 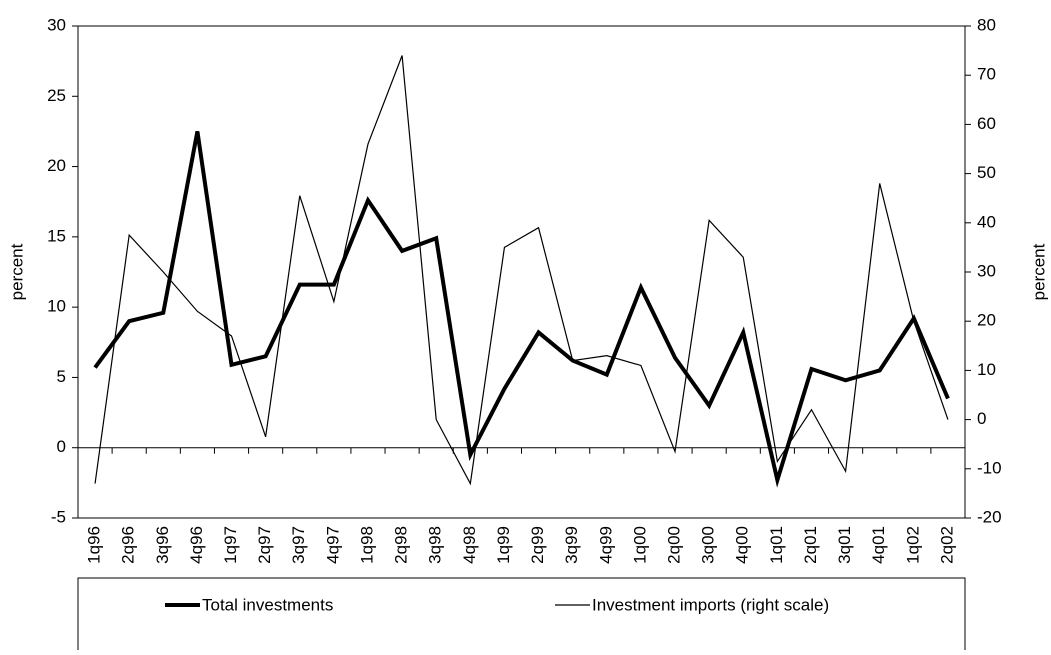 I want to click on x-tick-label: 4q00, so click(x=742, y=545).